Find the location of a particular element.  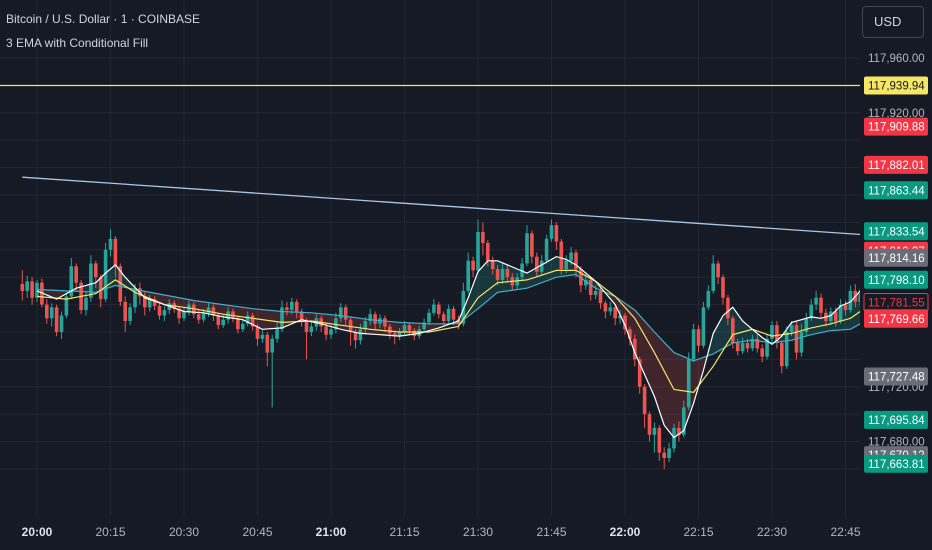

price-label-text: 117,695.84 is located at coordinates (896, 421).